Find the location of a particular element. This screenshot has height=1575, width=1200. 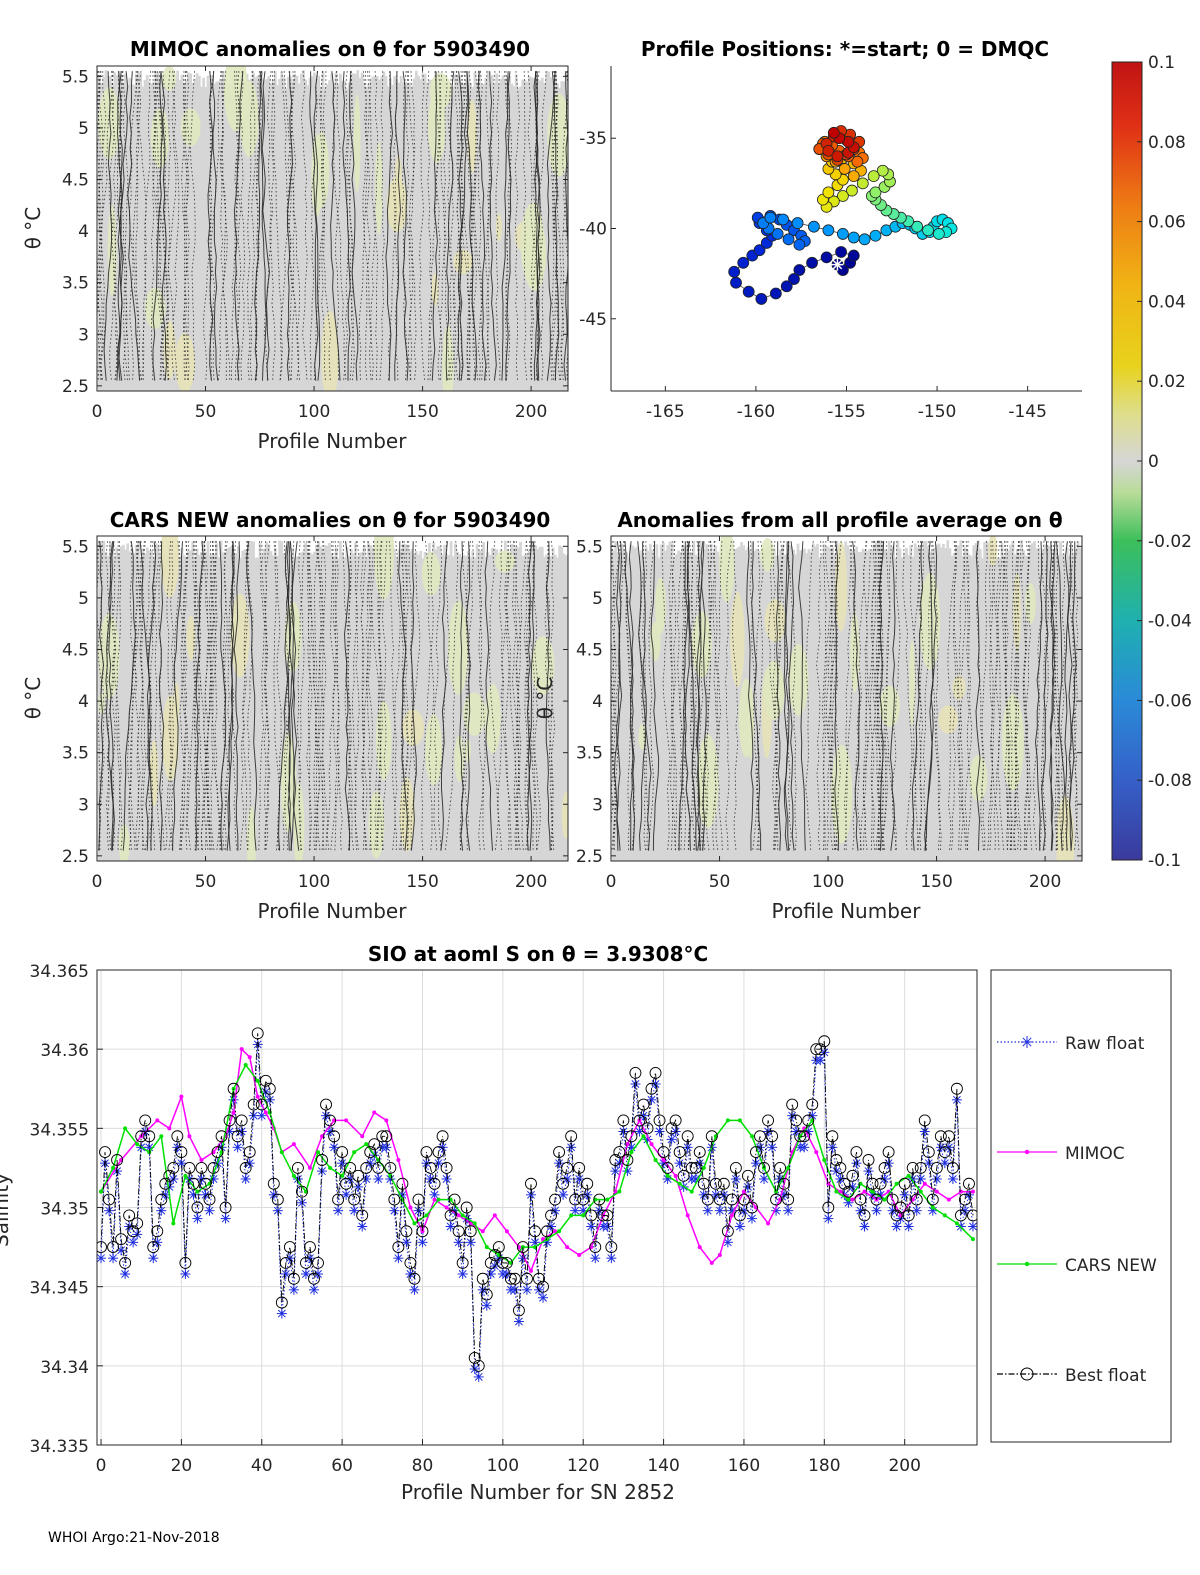

salinity-xlabel: Profile Number for SN 2852 is located at coordinates (538, 1492).